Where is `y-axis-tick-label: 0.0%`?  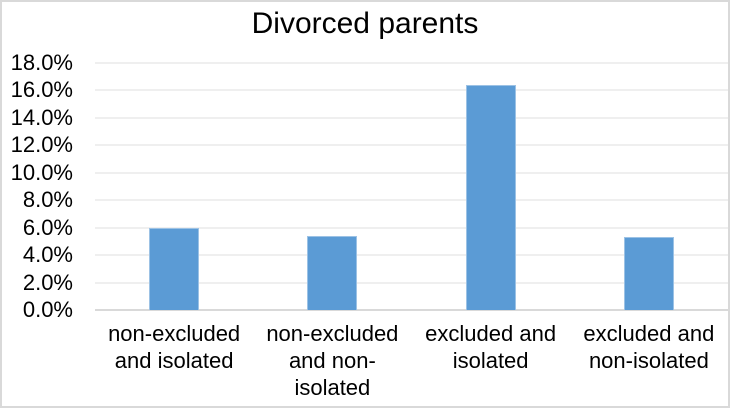
y-axis-tick-label: 0.0% is located at coordinates (47, 309).